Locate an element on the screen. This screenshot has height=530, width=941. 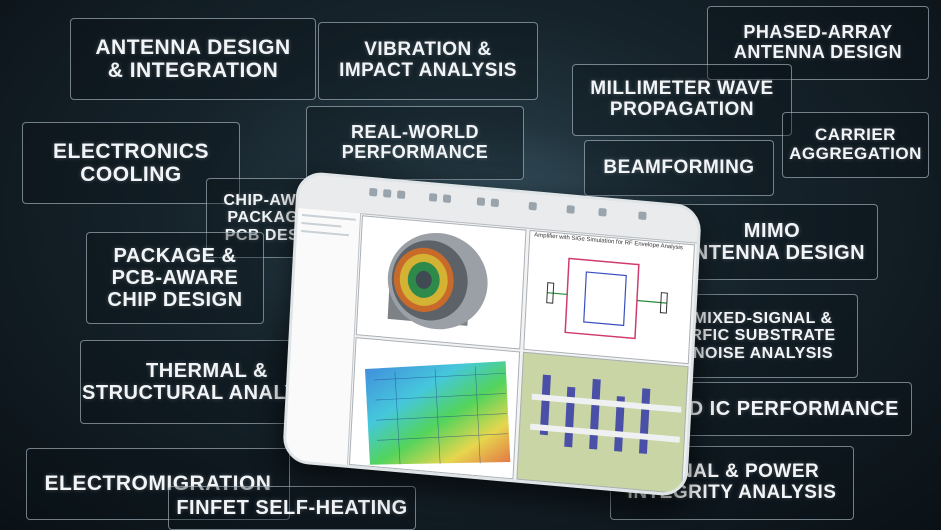
card-phased-array-label: PHASED-ARRAY ANTENNA DESIGN is located at coordinates (818, 42).